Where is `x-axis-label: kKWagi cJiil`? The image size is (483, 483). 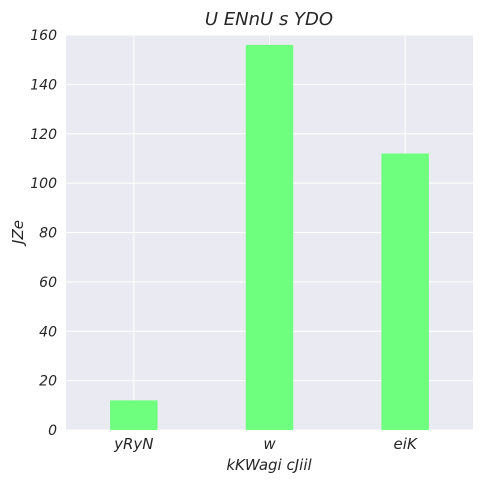 x-axis-label: kKWagi cJiil is located at coordinates (269, 465).